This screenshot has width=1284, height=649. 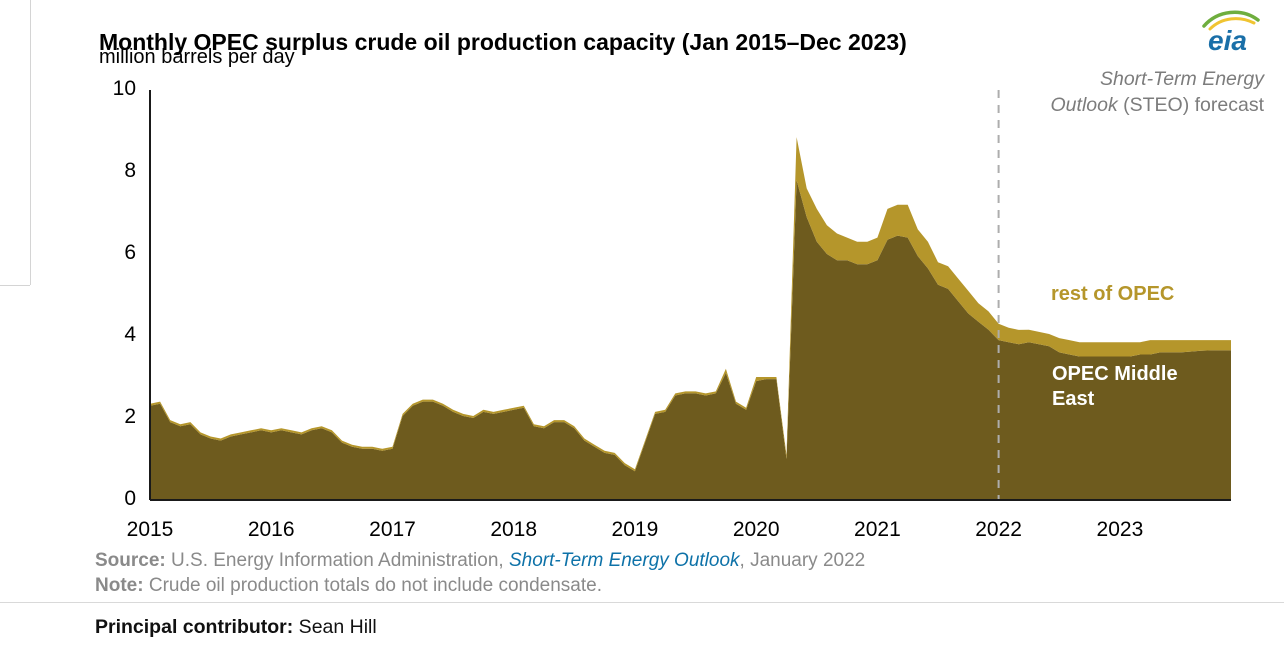 I want to click on y-axis-tick-label: 6, so click(x=130, y=252).